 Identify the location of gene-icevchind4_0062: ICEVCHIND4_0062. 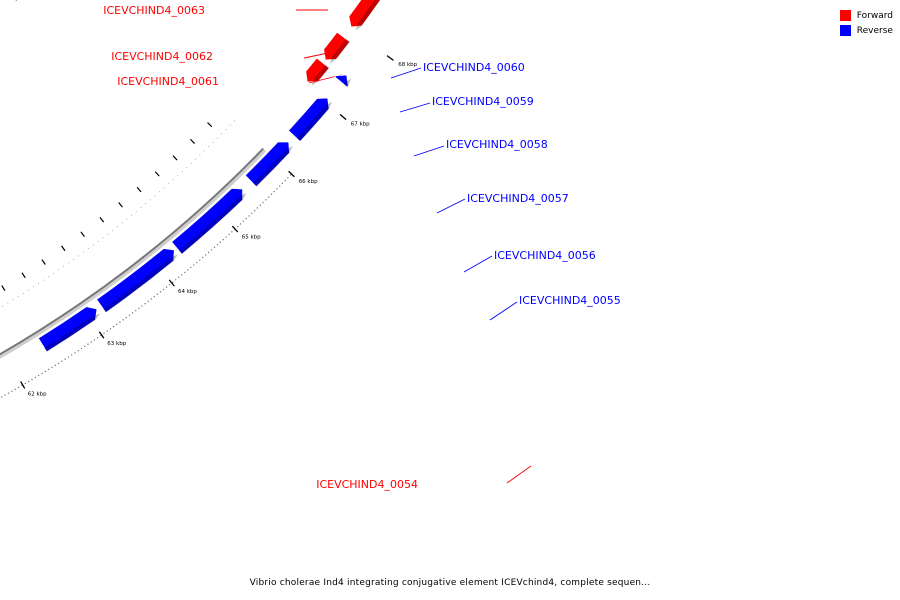
(231, 47).